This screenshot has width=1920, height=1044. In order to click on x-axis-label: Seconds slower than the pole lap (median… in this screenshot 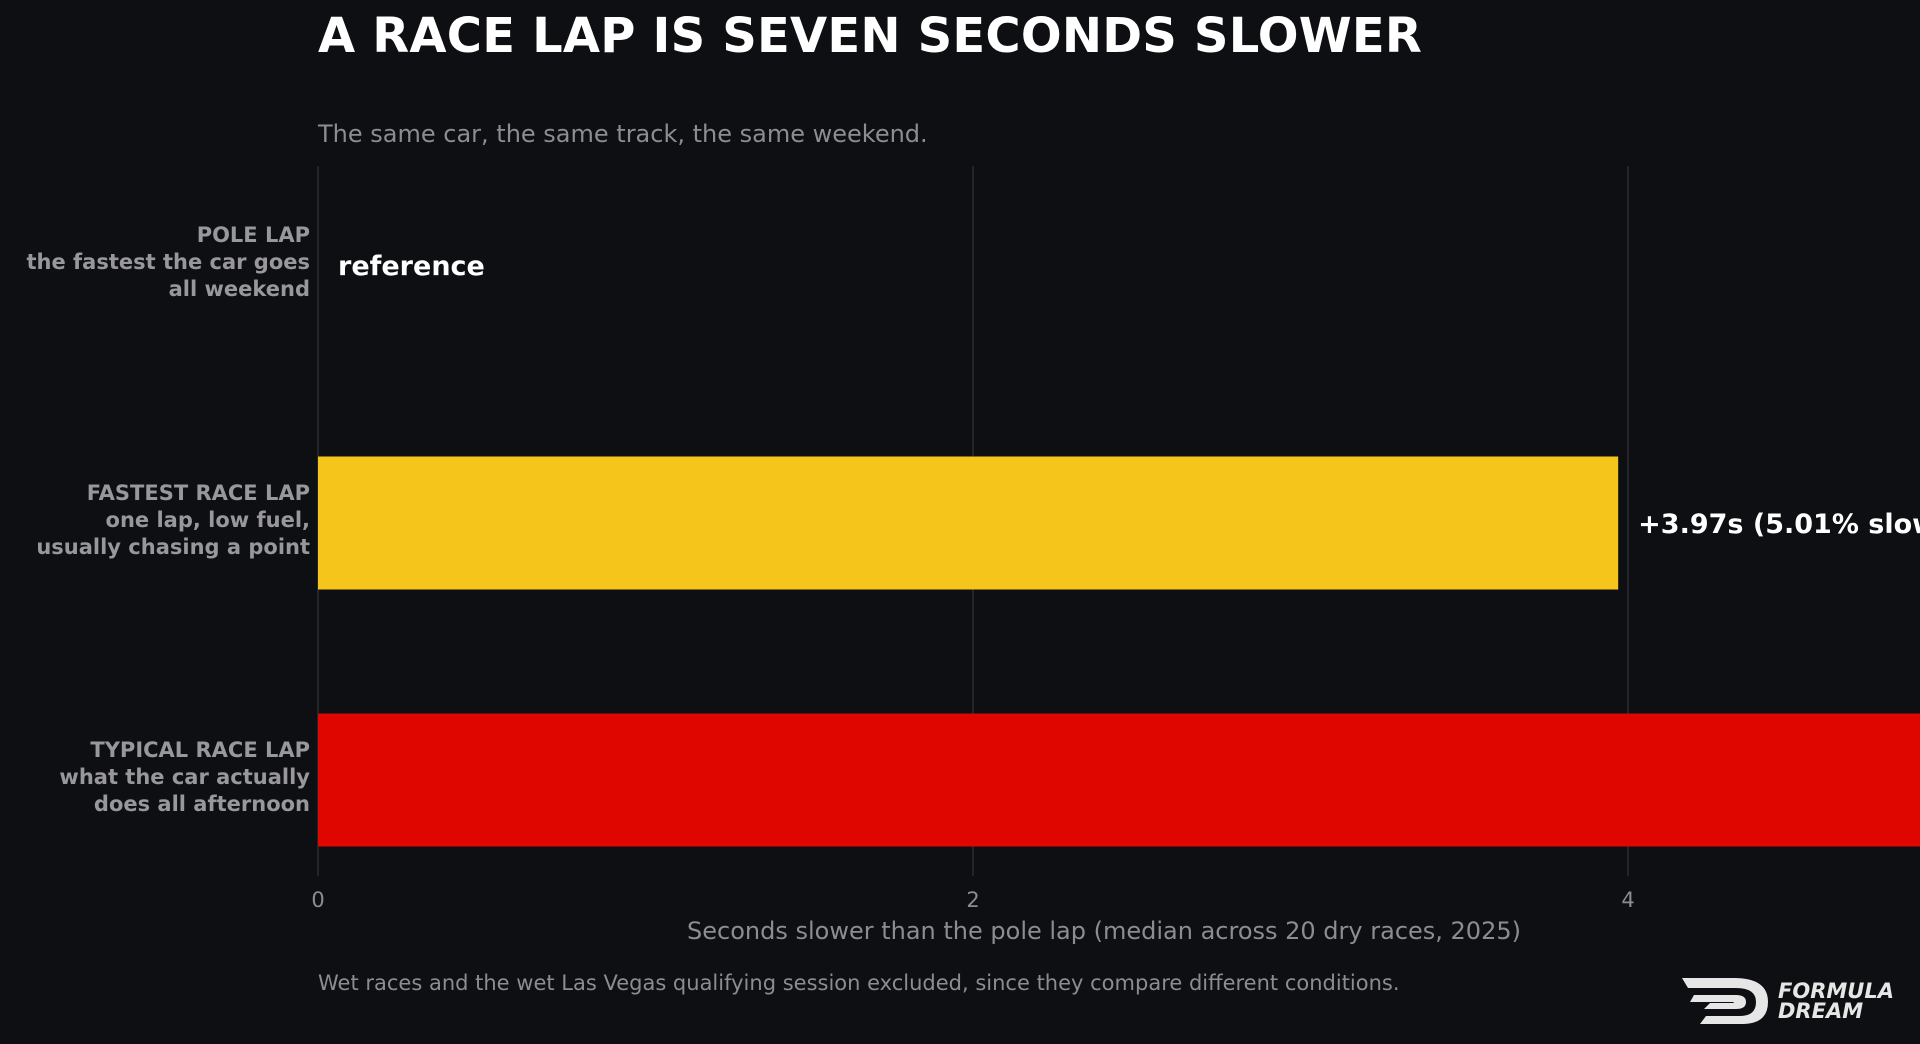, I will do `click(1104, 931)`.